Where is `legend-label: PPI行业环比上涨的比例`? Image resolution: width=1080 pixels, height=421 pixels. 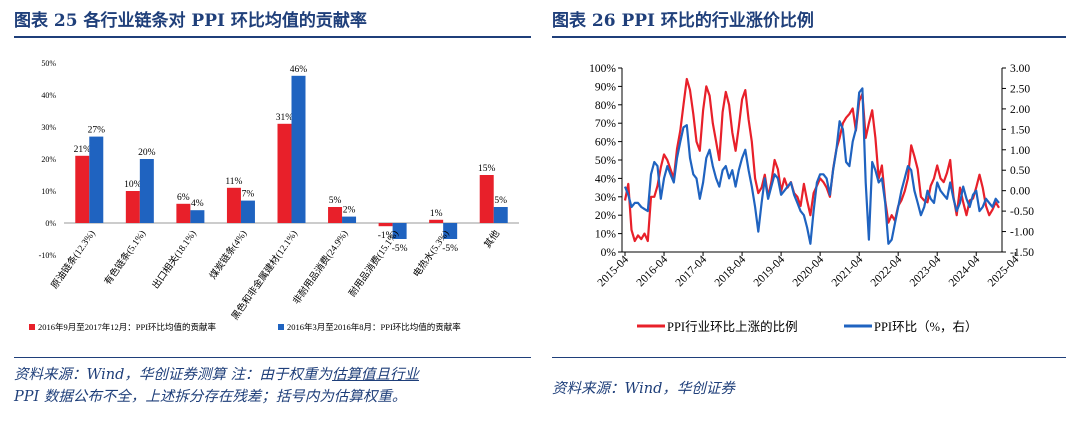
legend-label: PPI行业环比上涨的比例 is located at coordinates (732, 326).